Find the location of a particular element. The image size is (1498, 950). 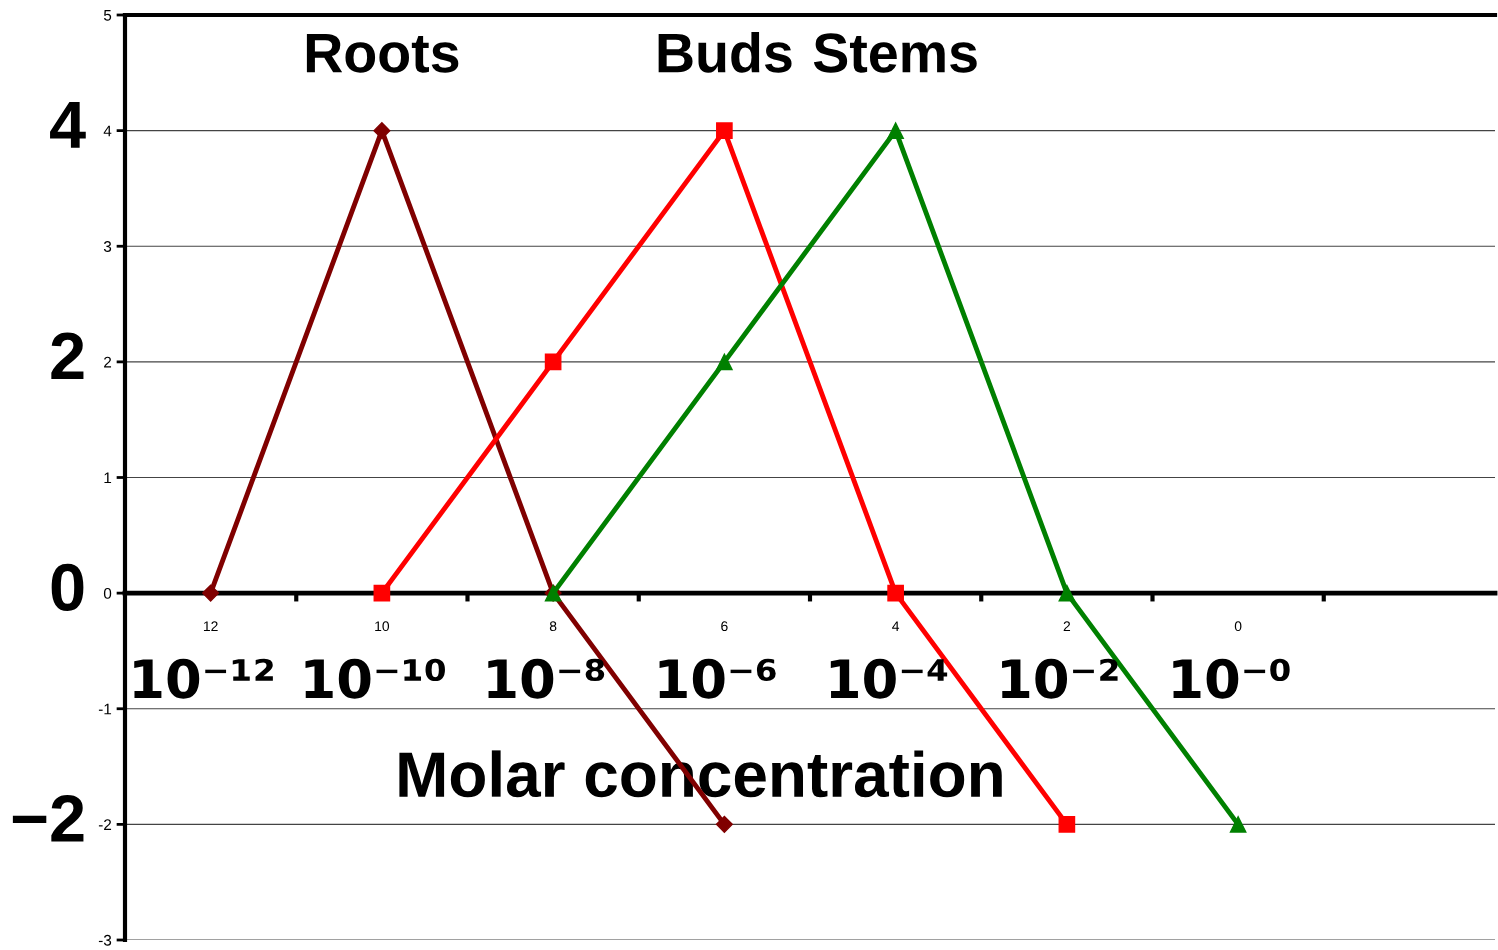

annotation: 10⁻⁴ is located at coordinates (889, 678).